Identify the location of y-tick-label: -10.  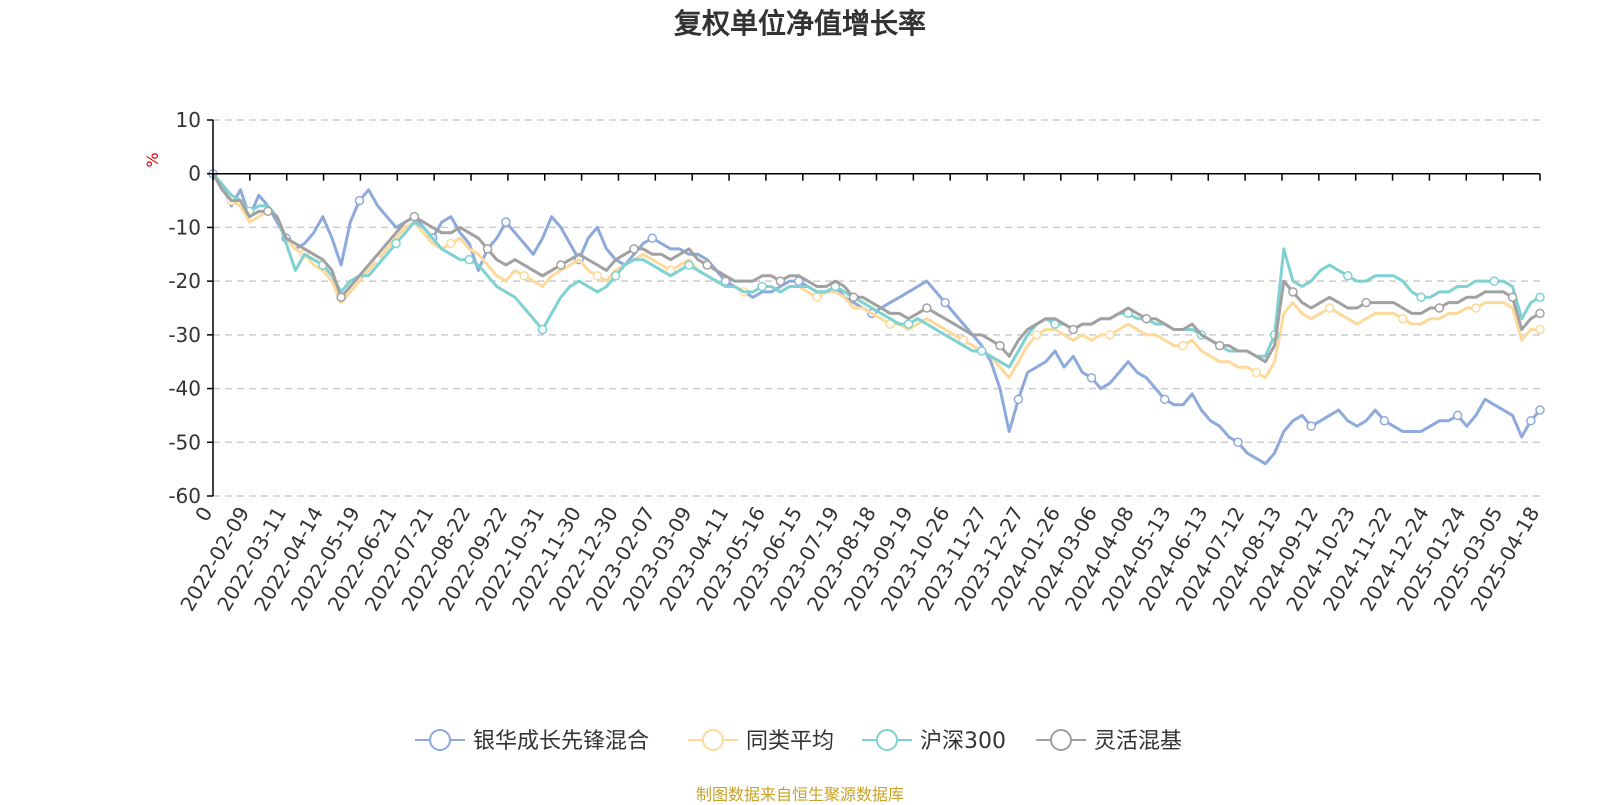
(184, 227).